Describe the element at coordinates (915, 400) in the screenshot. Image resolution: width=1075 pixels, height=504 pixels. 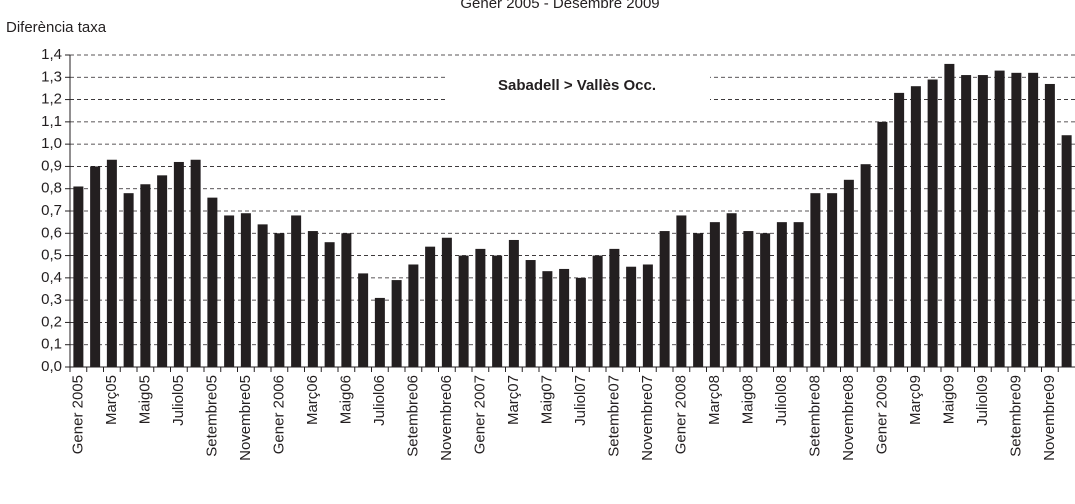
I see `x-tick-label: Març09` at that location.